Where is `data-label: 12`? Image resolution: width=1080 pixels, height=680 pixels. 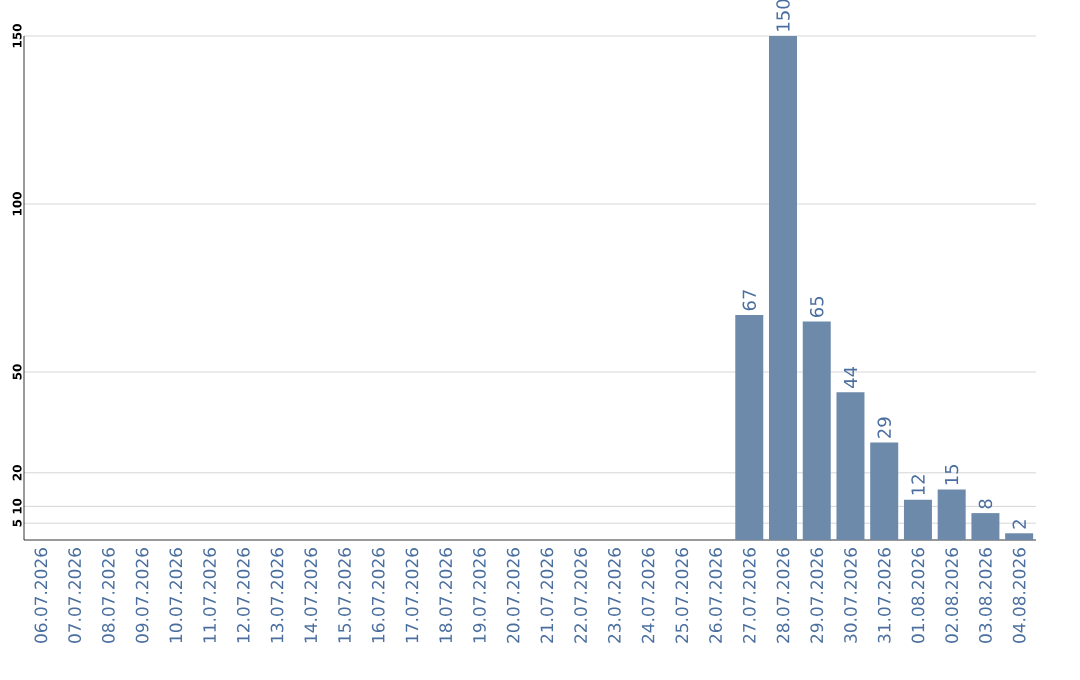
data-label: 12 is located at coordinates (918, 485).